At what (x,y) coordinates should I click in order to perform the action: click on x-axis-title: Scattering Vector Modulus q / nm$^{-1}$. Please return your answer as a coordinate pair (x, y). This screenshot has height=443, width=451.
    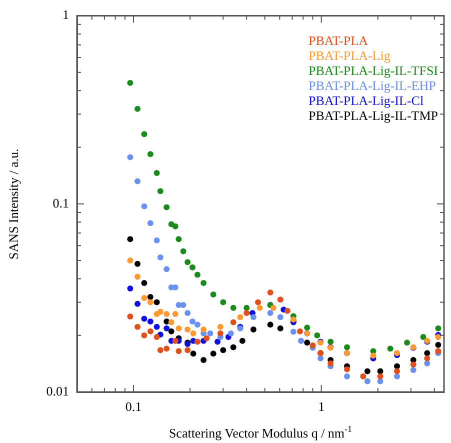
    Looking at the image, I should click on (261, 433).